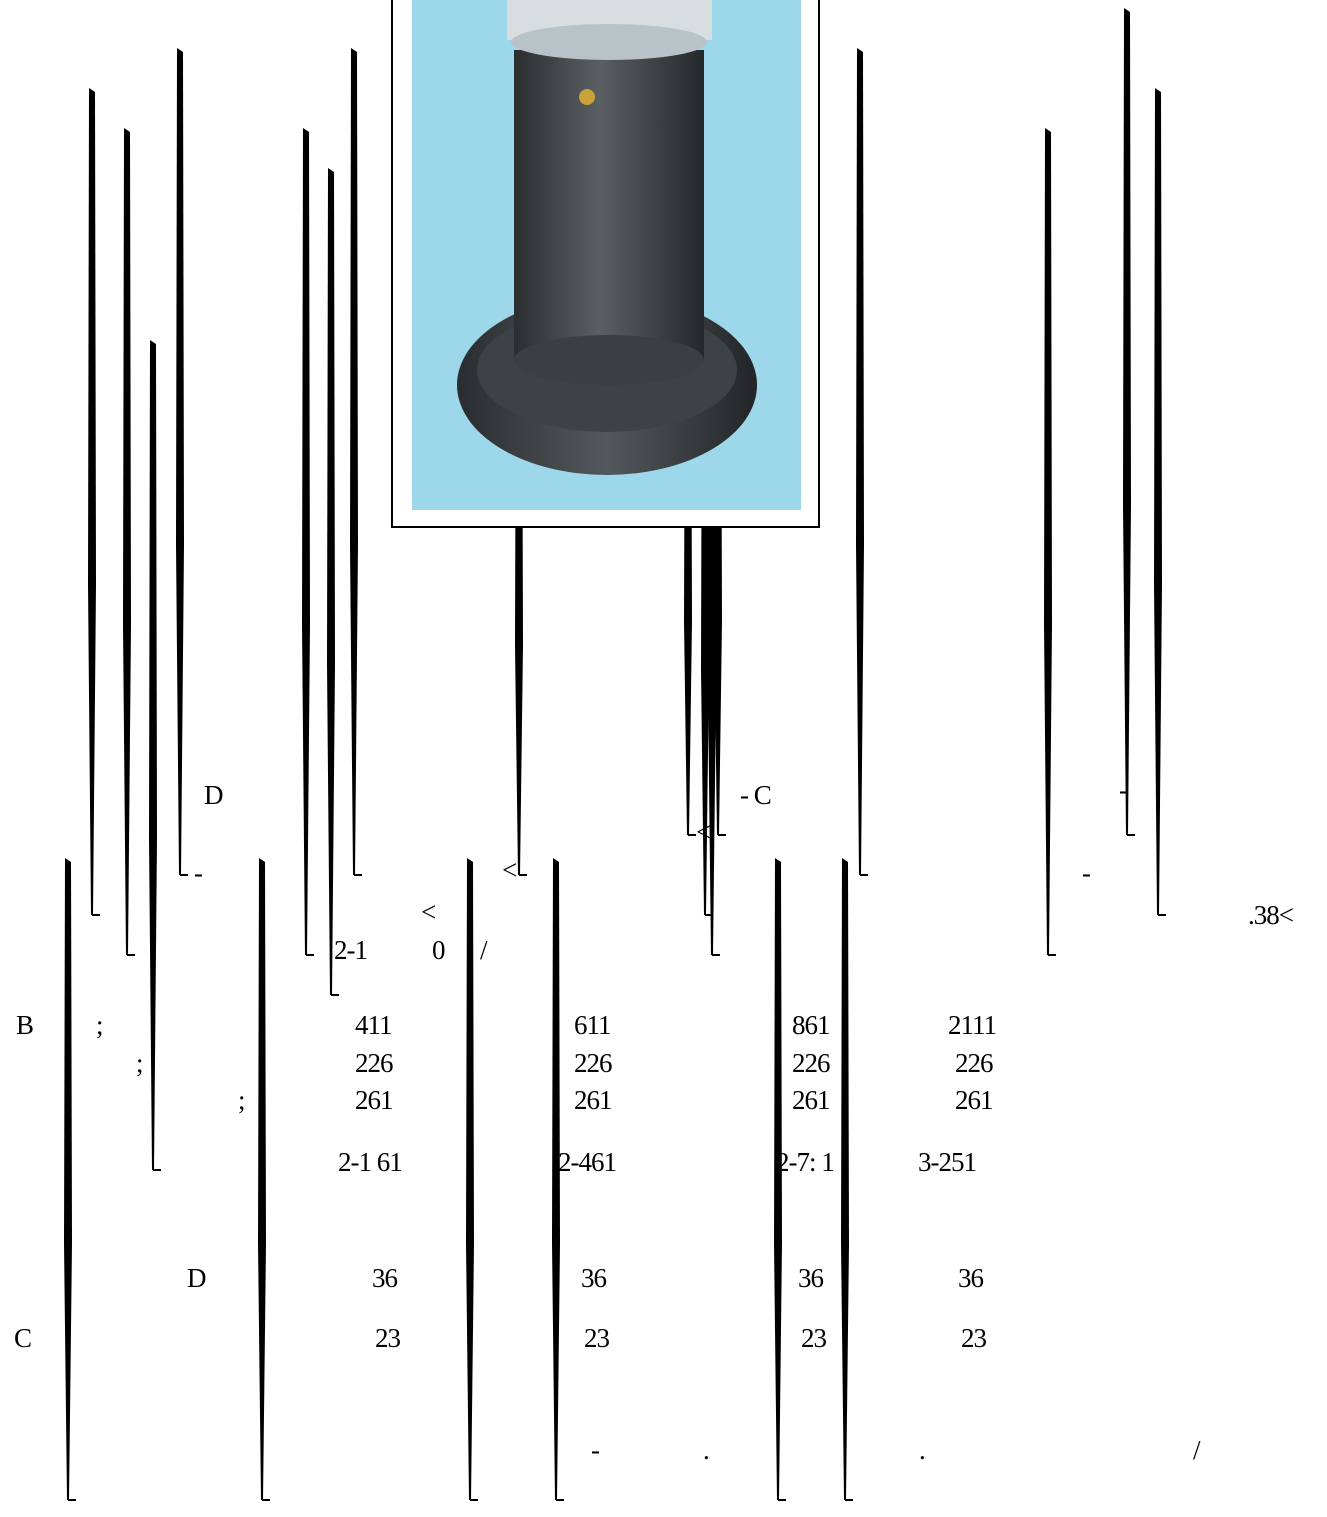 The width and height of the screenshot is (1327, 1517). I want to click on lamp-image, so click(606, 255).